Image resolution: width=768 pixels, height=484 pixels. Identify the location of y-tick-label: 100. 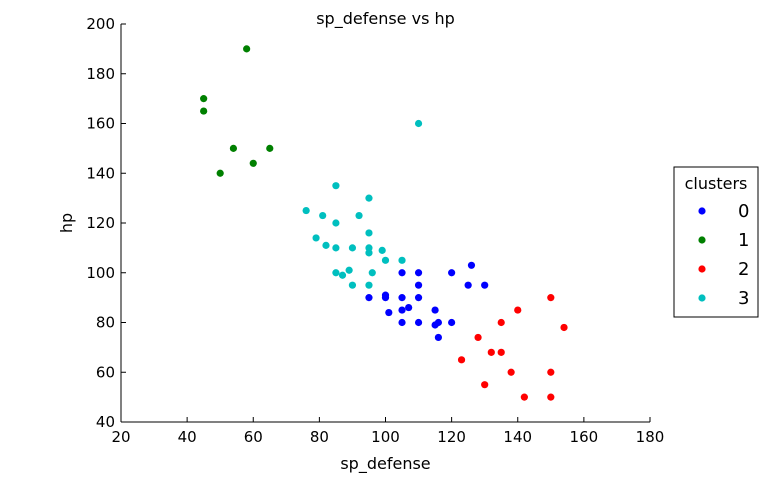
(100, 273).